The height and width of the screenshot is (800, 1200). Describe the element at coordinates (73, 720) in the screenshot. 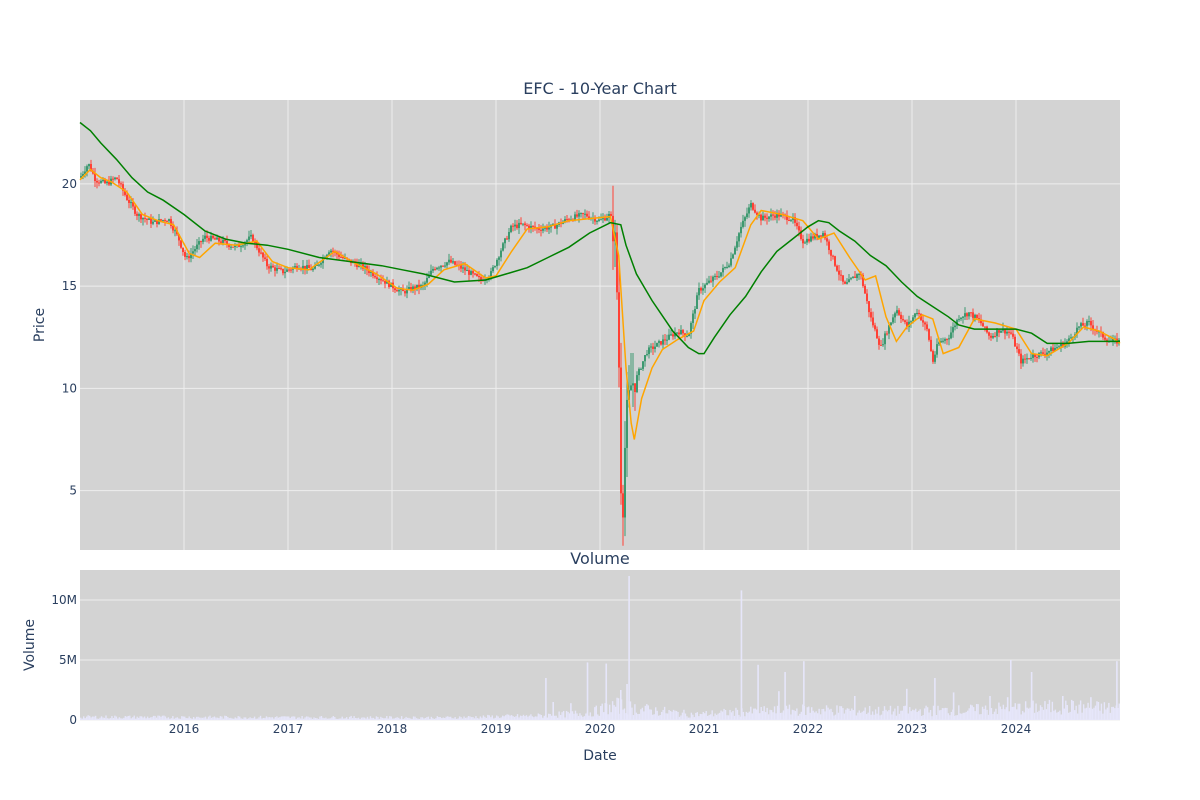

I see `volume-y-tick-0: 0` at that location.